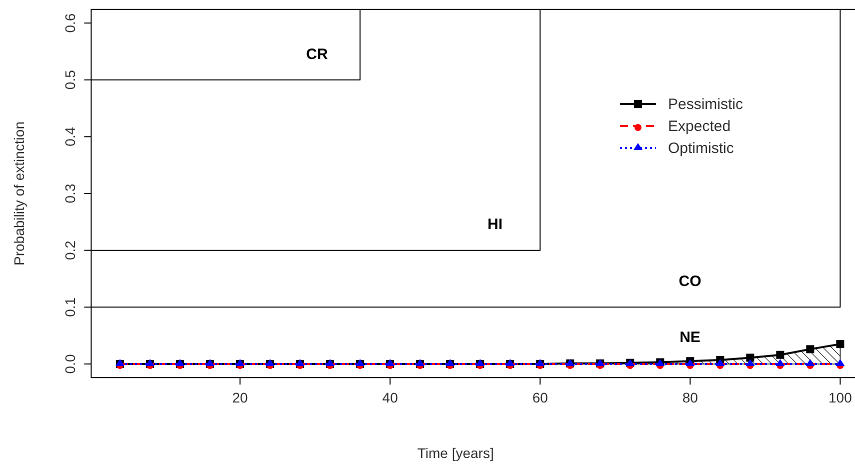 The image size is (855, 467). I want to click on y-tick-label: 0.3, so click(70, 194).